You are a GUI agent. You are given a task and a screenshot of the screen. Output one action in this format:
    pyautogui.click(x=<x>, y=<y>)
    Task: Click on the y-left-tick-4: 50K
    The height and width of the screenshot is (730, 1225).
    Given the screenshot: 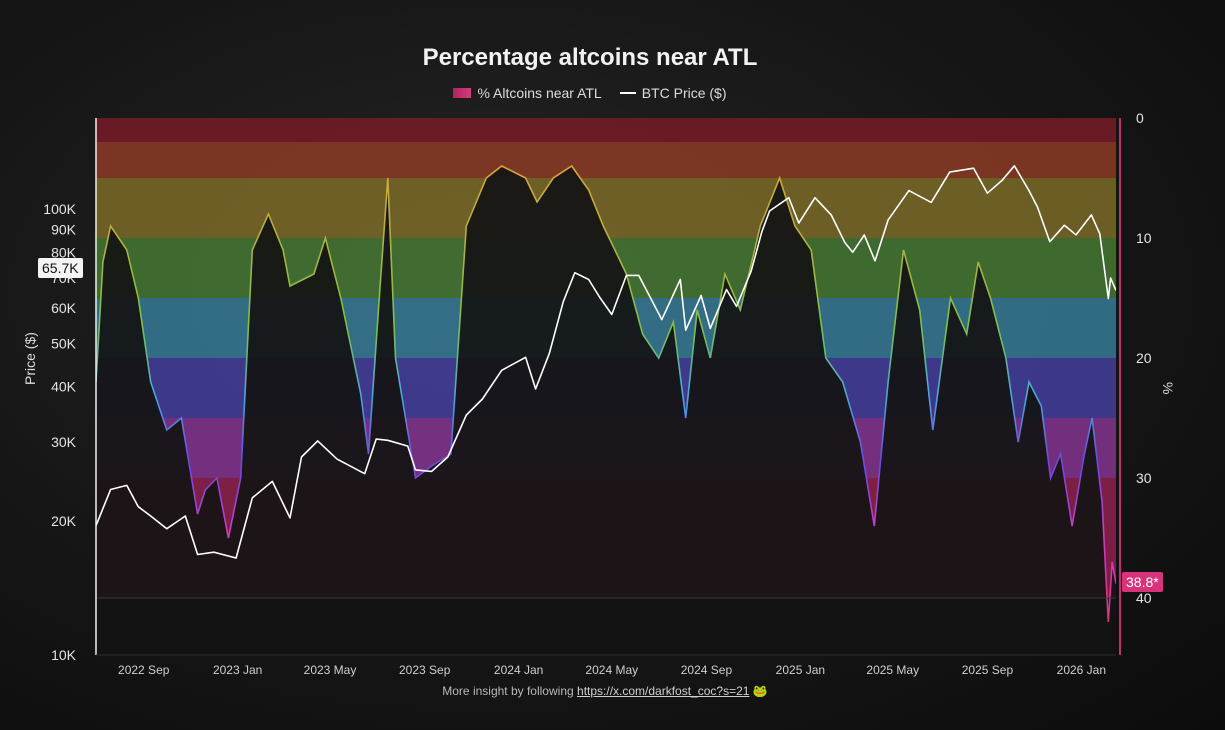 What is the action you would take?
    pyautogui.click(x=64, y=343)
    